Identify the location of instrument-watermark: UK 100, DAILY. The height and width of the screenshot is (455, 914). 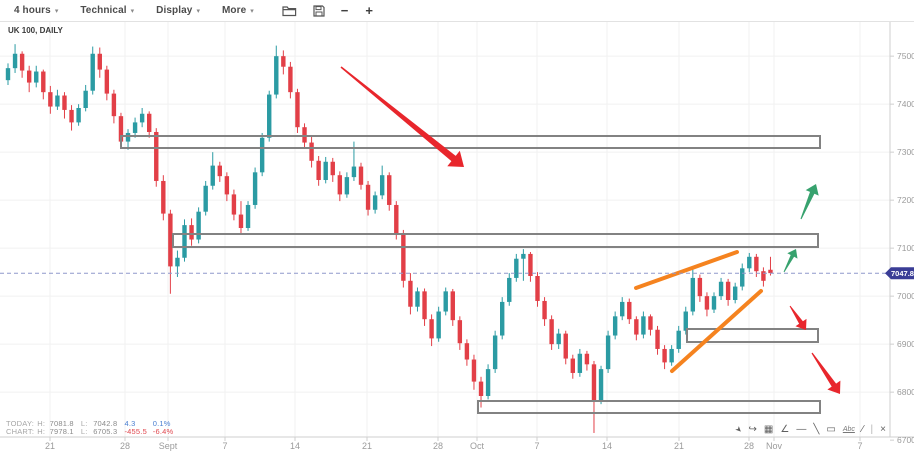
(36, 30).